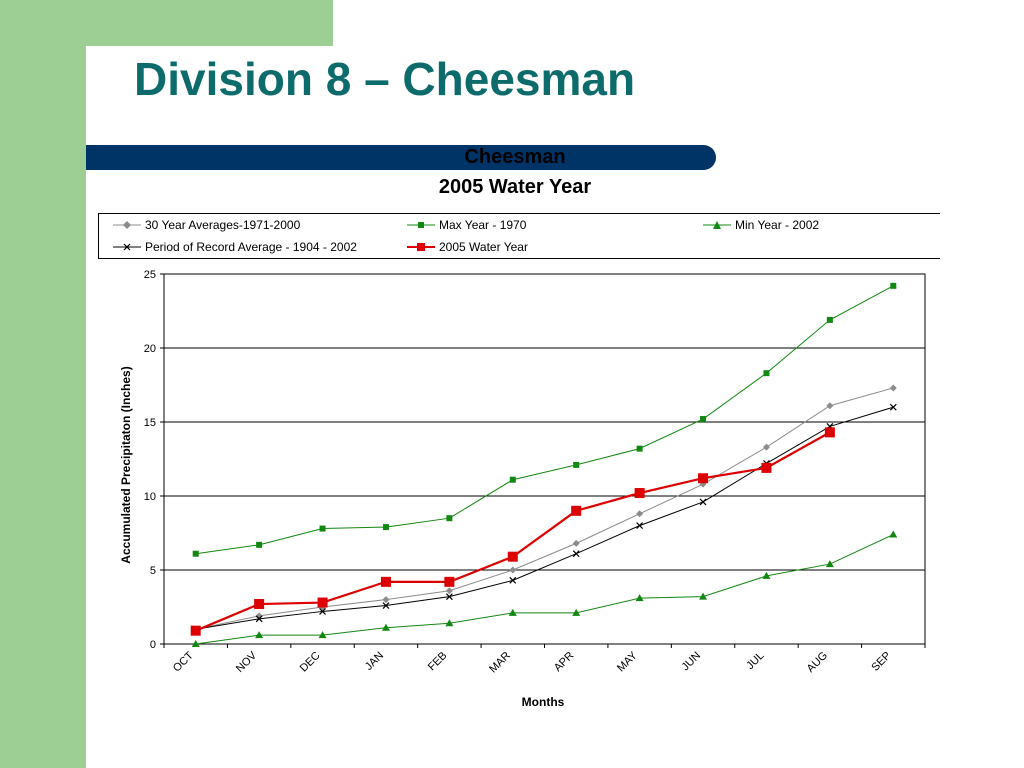  What do you see at coordinates (881, 662) in the screenshot?
I see `x-tick-label: SEP` at bounding box center [881, 662].